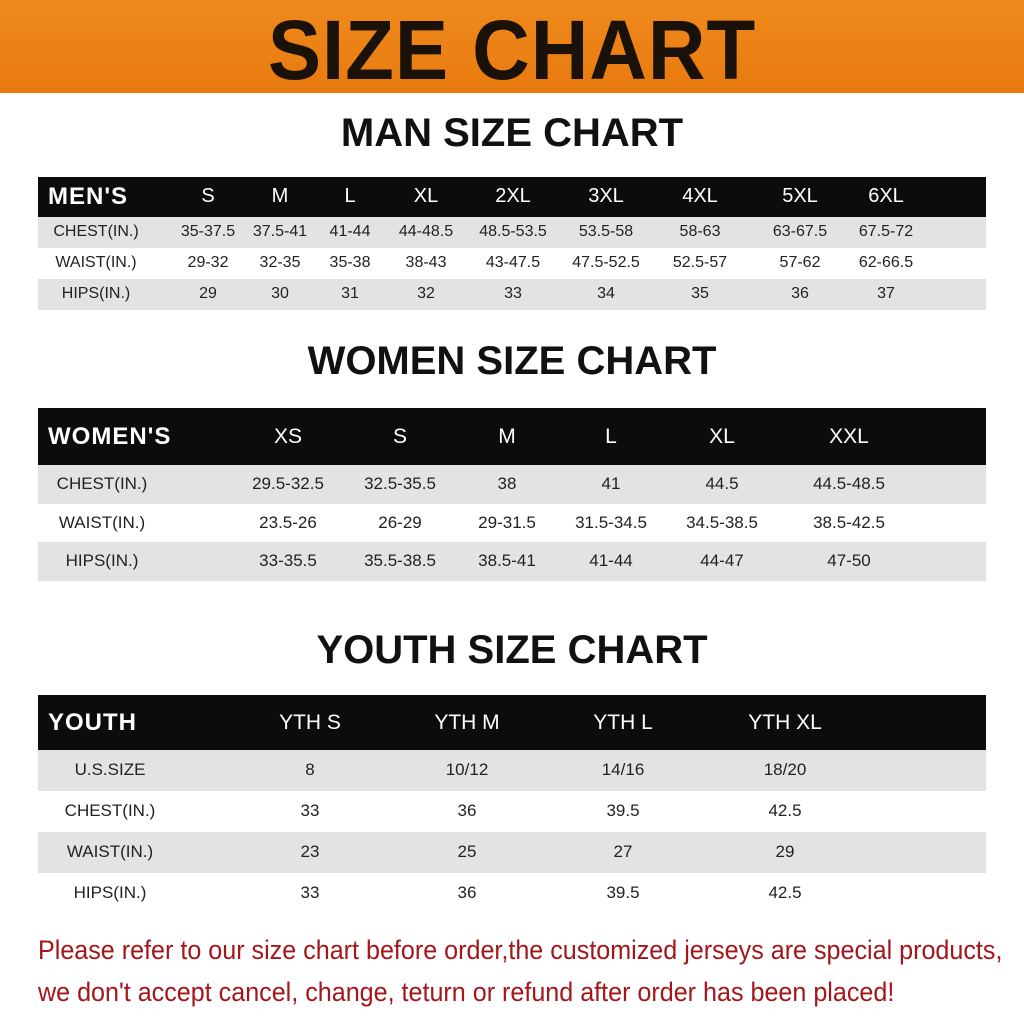 The height and width of the screenshot is (1019, 1024). What do you see at coordinates (623, 852) in the screenshot?
I see `measurement-cell: 27` at bounding box center [623, 852].